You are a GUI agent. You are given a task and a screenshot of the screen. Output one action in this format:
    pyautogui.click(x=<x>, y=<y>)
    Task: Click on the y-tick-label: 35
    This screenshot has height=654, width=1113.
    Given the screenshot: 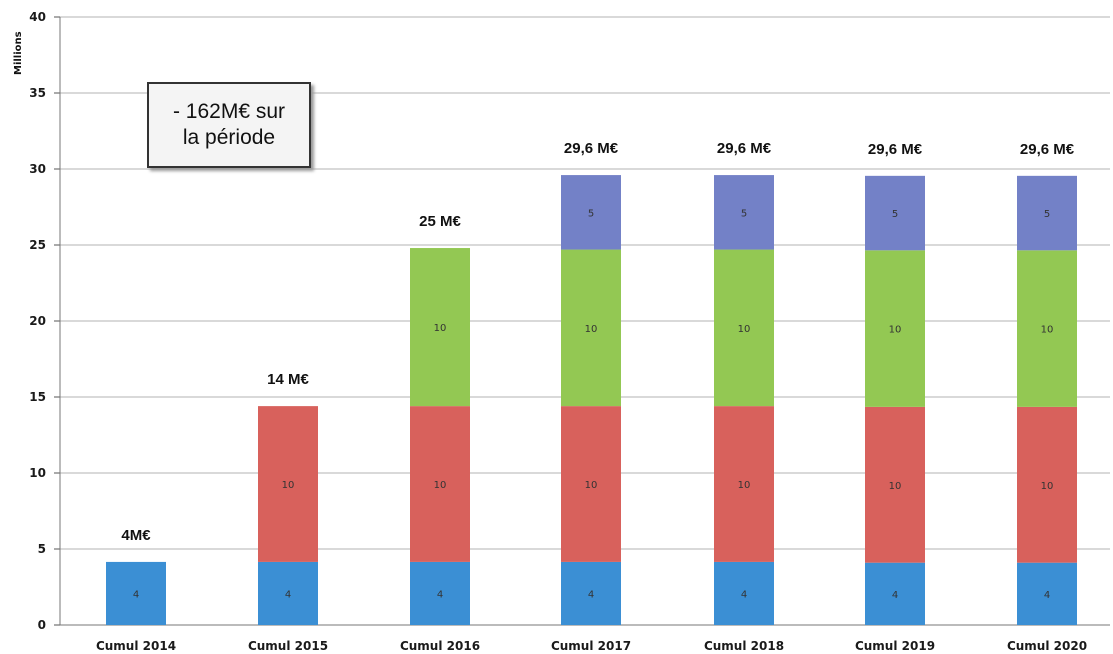 What is the action you would take?
    pyautogui.click(x=37, y=93)
    